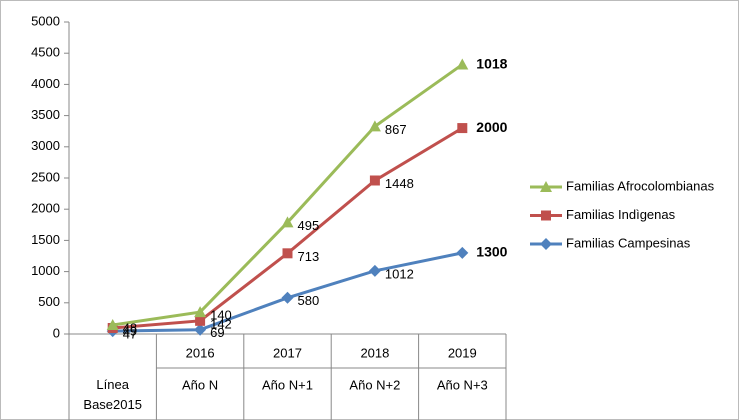 Image resolution: width=739 pixels, height=420 pixels. I want to click on legend-label: Familias Campesinas, so click(628, 242).